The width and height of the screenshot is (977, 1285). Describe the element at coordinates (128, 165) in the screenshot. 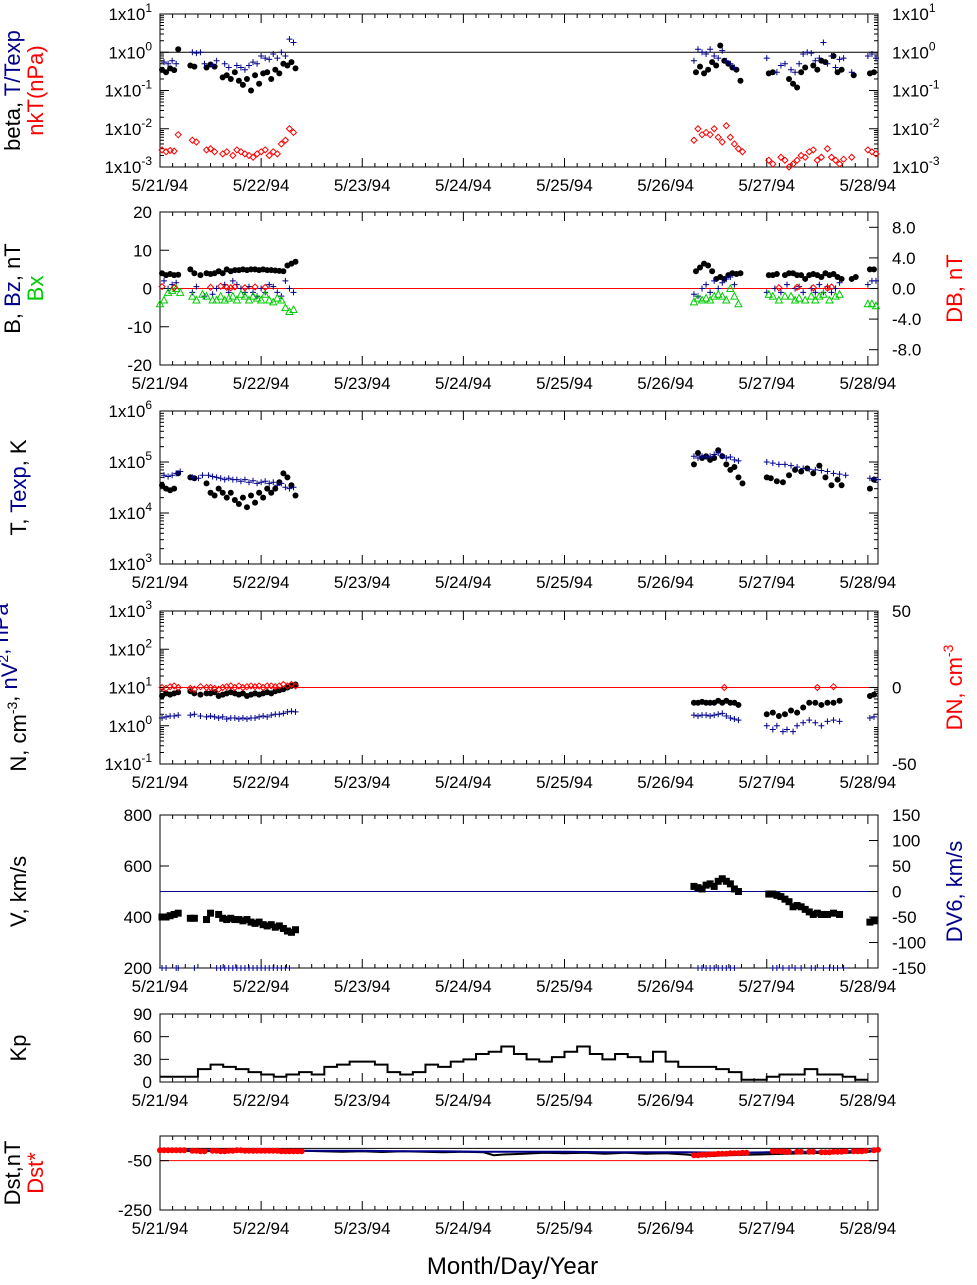

I see `p1-y-tick-label: 1x10⁻³` at that location.